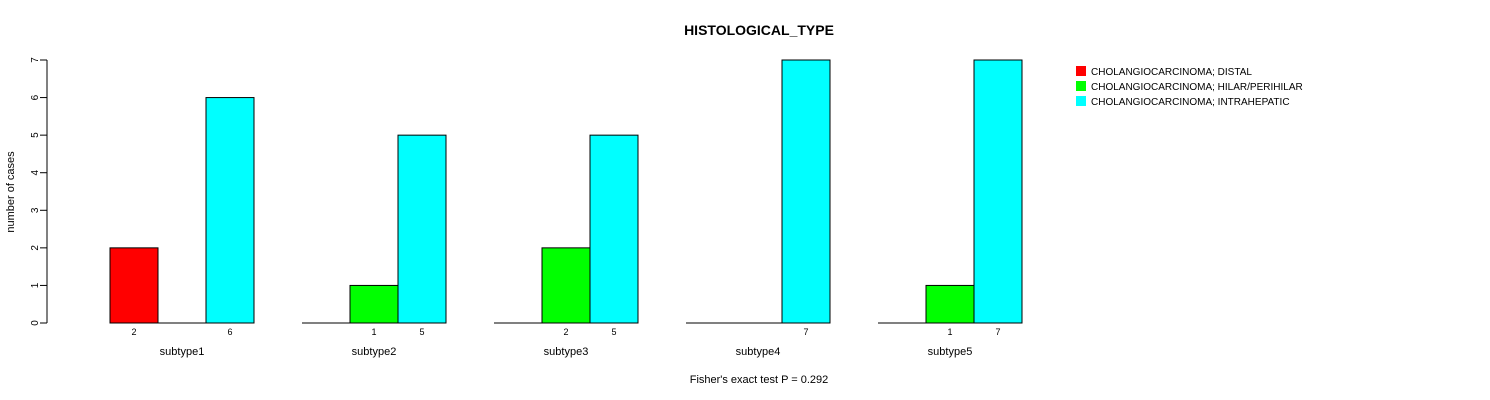 This screenshot has width=1490, height=400. What do you see at coordinates (1190, 102) in the screenshot?
I see `legend-item-label: CHOLANGIOCARCINOMA; INTRAHEPATIC` at bounding box center [1190, 102].